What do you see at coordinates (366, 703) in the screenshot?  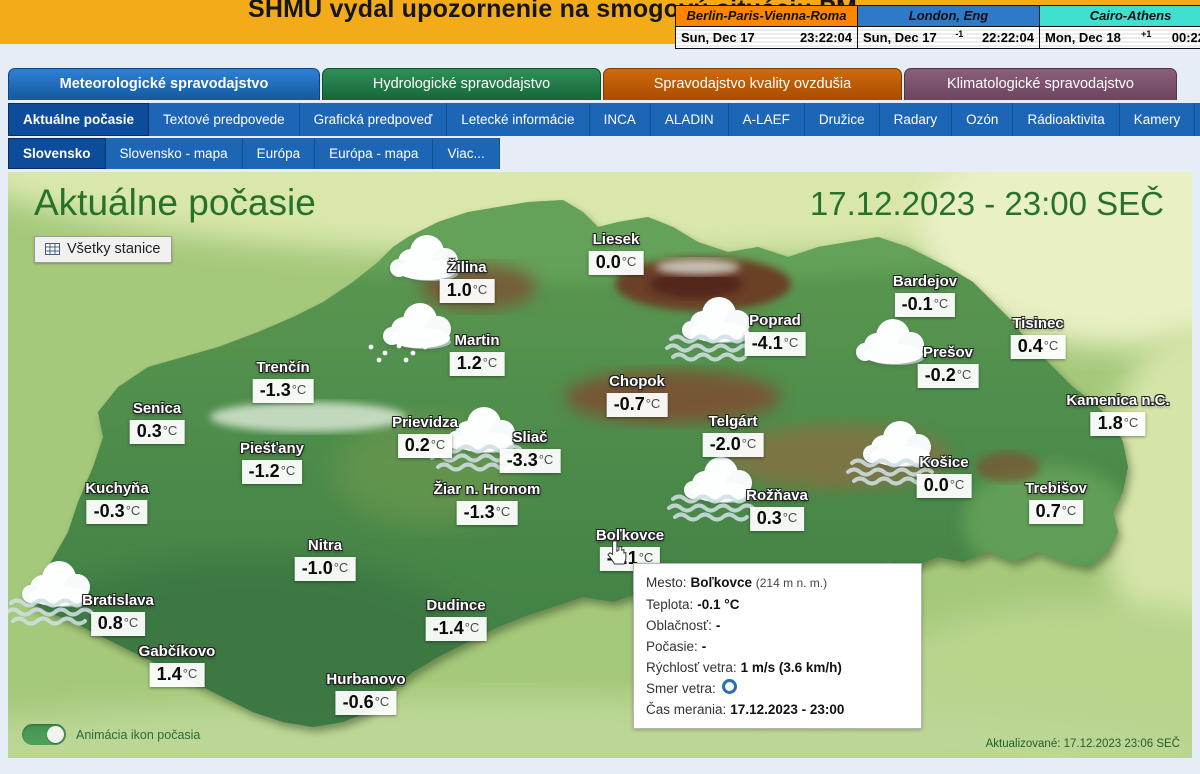 I see `station-temp-box: -0.6°C` at bounding box center [366, 703].